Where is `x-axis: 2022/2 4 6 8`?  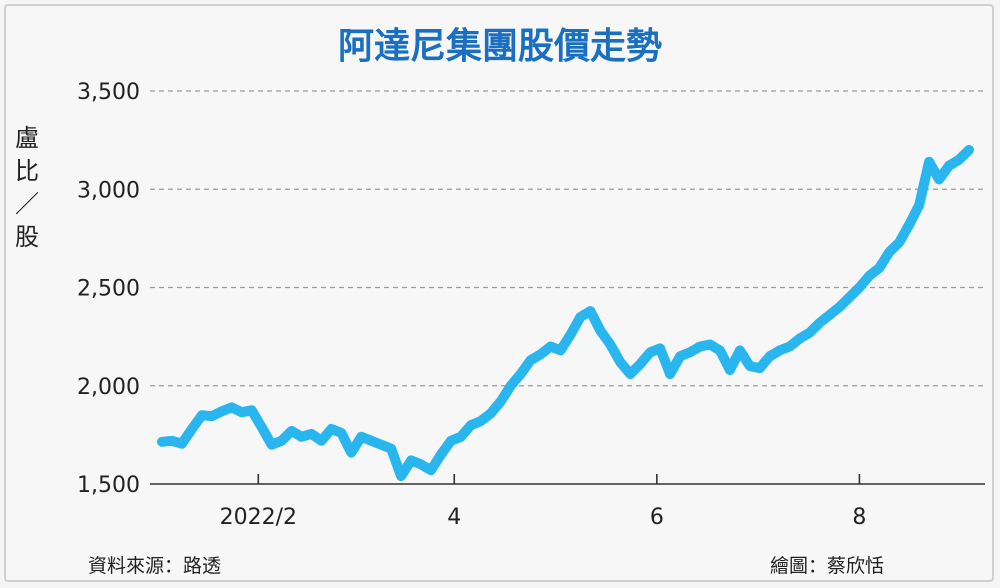 x-axis: 2022/2 4 6 8 is located at coordinates (567, 502).